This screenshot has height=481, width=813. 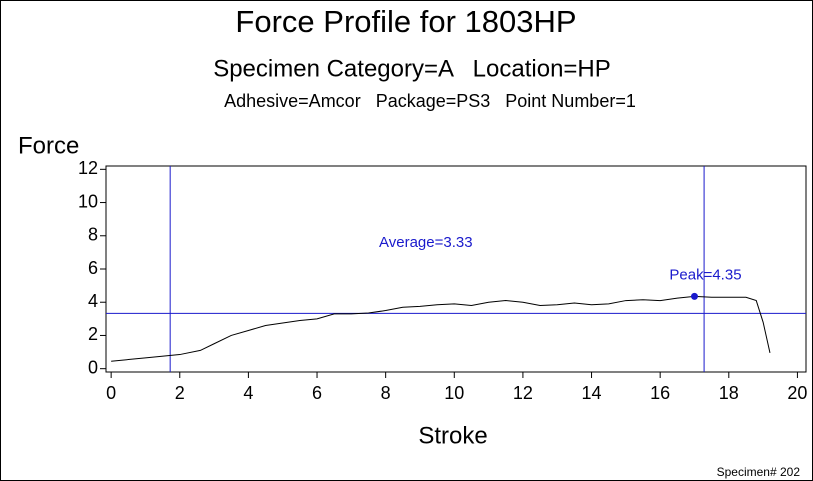 What do you see at coordinates (797, 393) in the screenshot?
I see `x-tick-label: 20` at bounding box center [797, 393].